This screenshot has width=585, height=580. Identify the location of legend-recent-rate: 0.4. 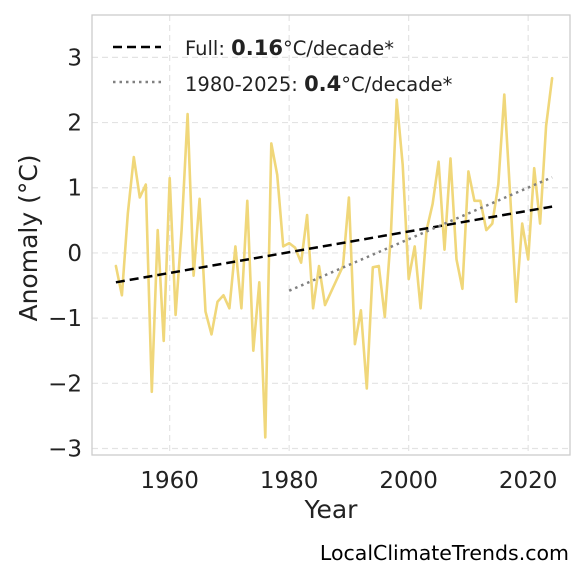
(322, 84).